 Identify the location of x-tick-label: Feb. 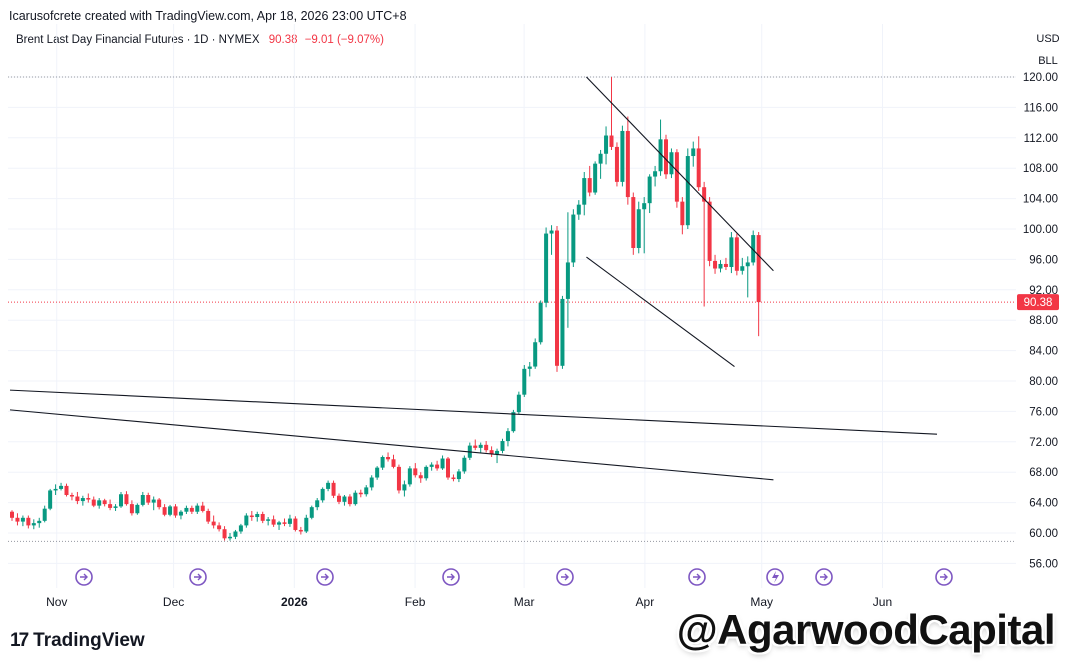
(415, 602).